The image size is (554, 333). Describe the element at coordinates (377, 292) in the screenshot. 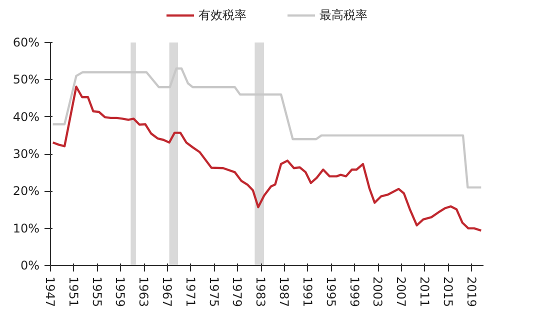

I see `x-tick-label: 2003` at that location.